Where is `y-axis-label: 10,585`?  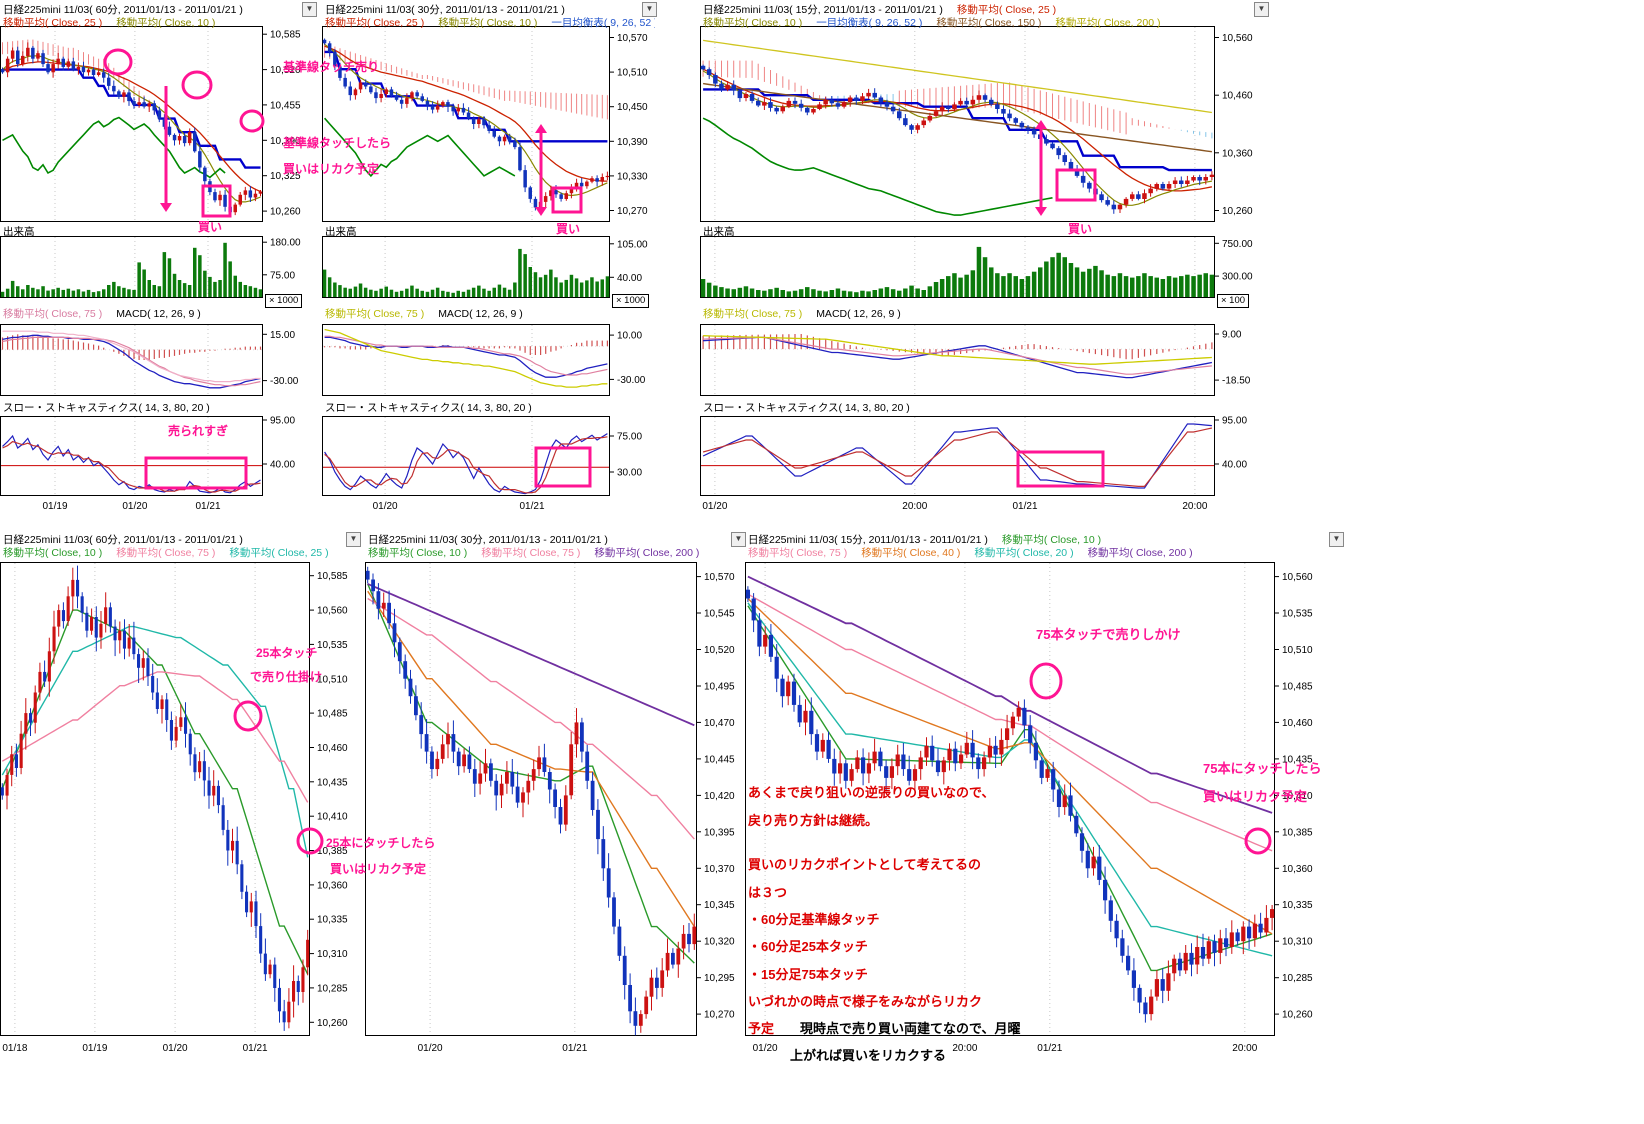
y-axis-label: 10,585 is located at coordinates (332, 576).